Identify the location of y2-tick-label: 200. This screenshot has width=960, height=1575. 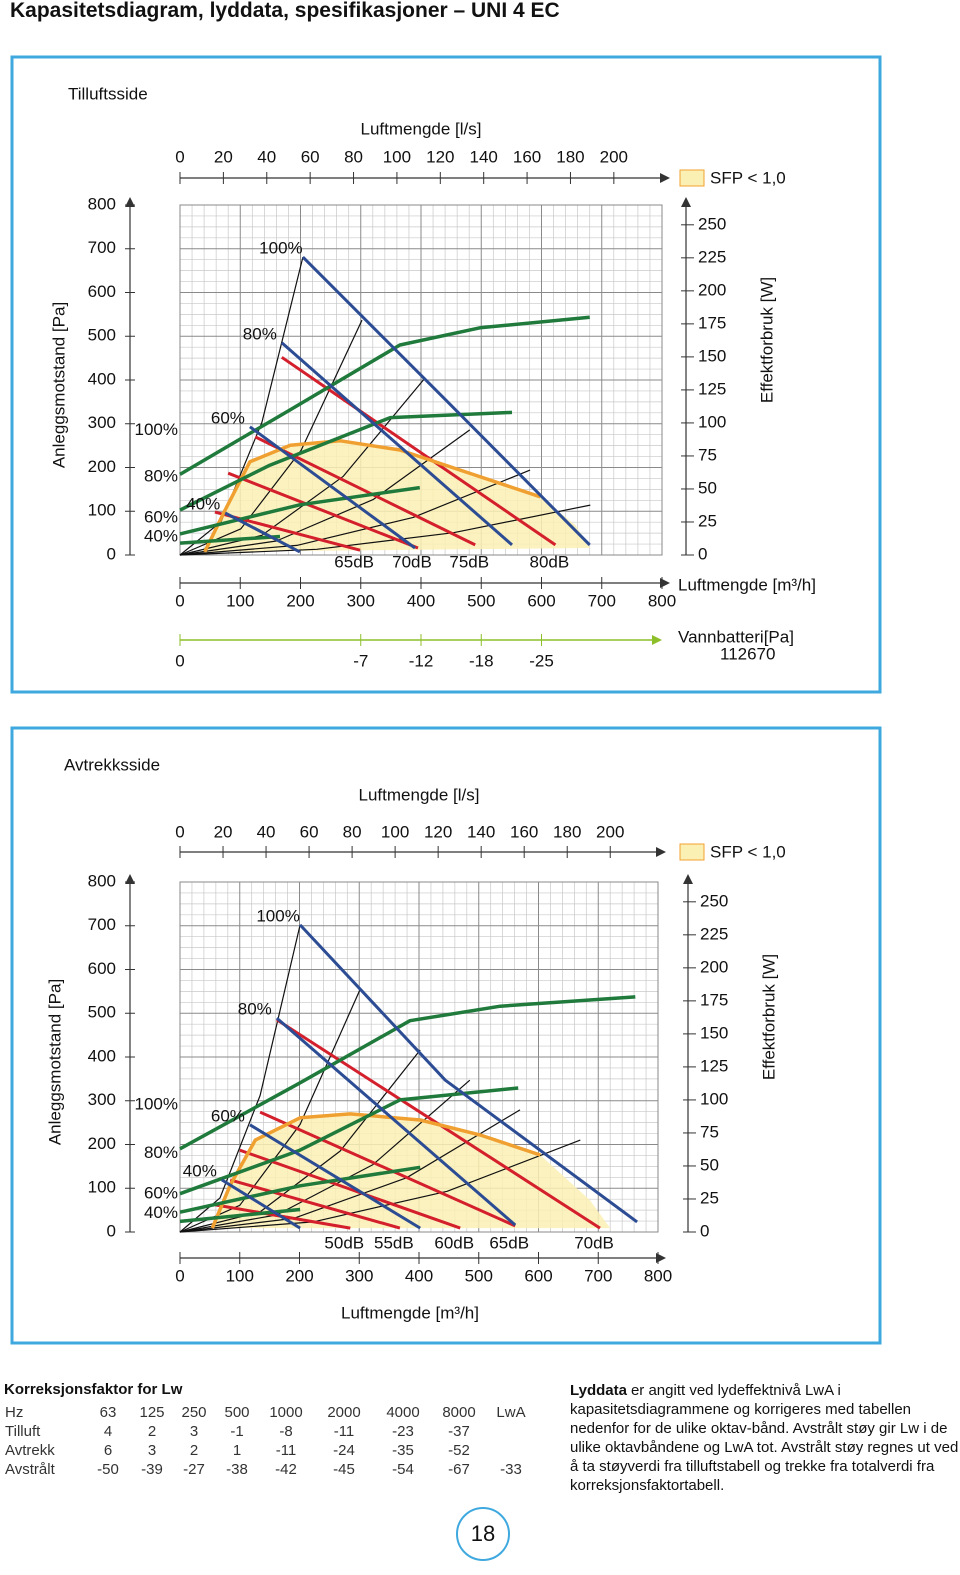
(712, 289).